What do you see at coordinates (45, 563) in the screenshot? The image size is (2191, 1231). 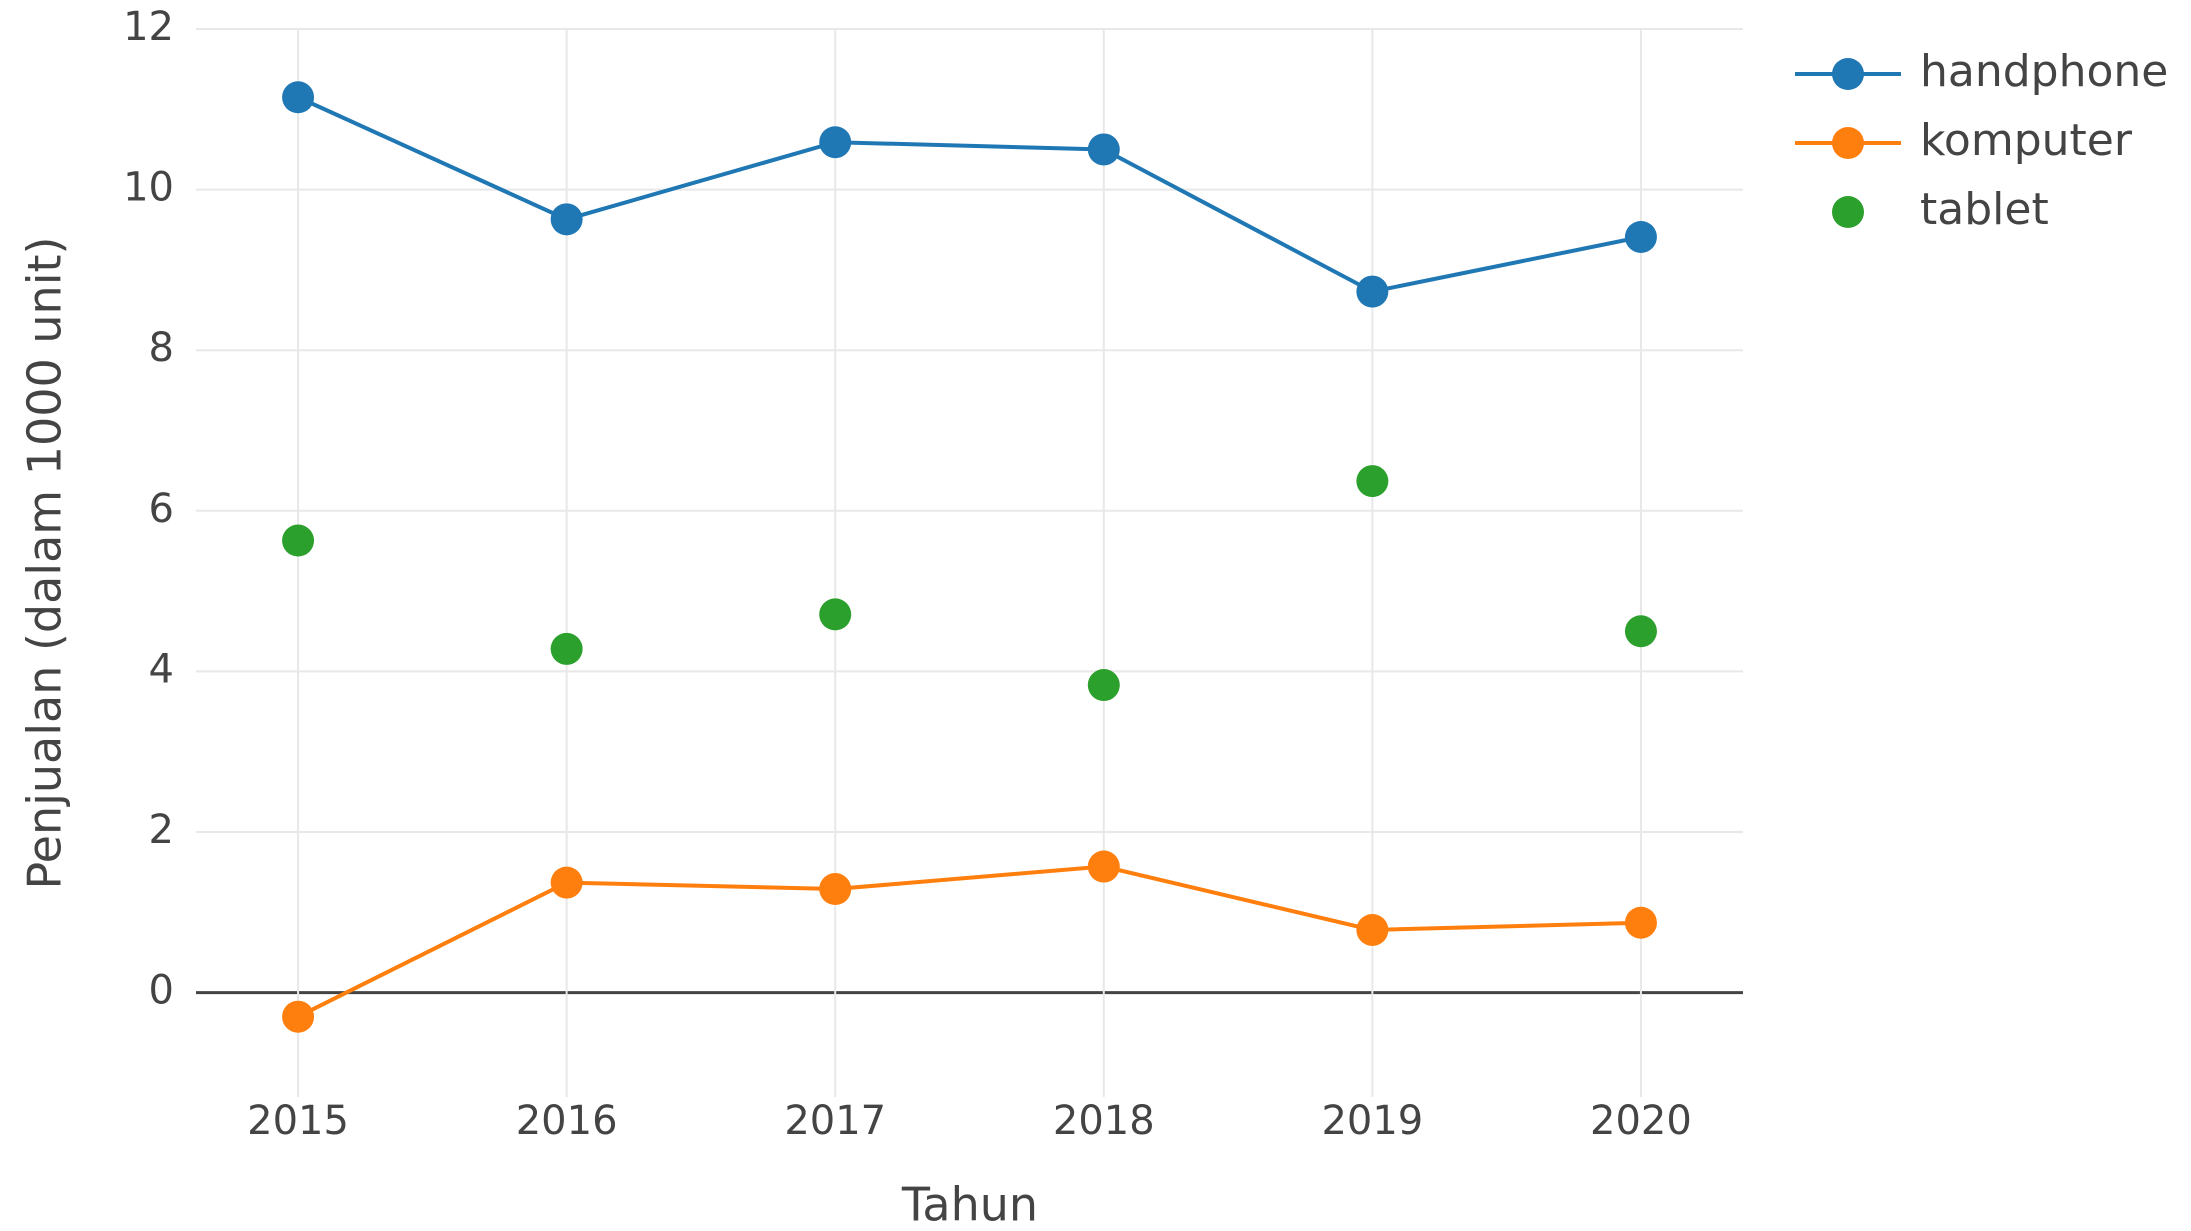 I see `y-axis-label: Penjualan (dalam 1000 unit)` at bounding box center [45, 563].